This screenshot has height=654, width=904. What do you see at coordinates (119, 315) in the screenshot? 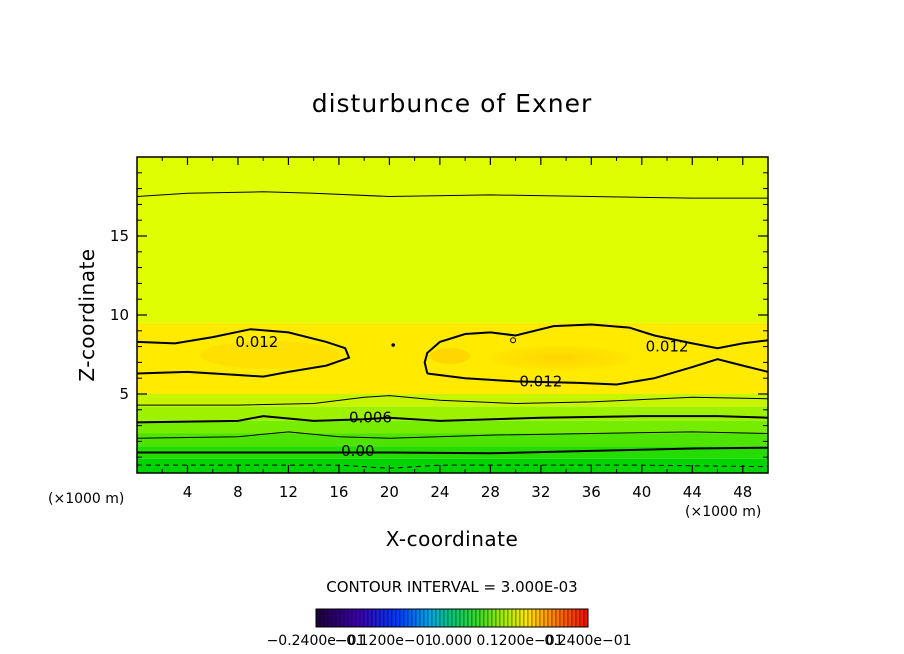
I see `y-tick-label: 10` at bounding box center [119, 315].